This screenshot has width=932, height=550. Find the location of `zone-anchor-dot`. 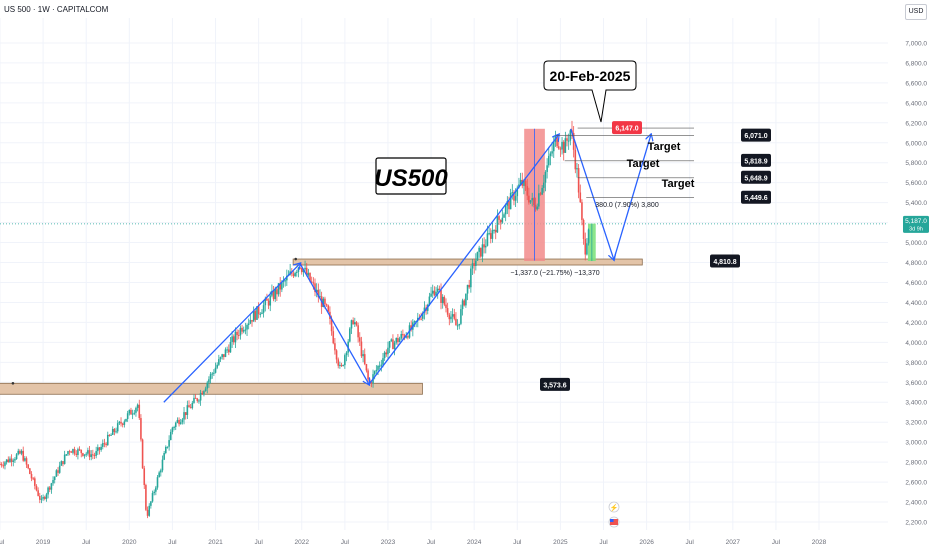

zone-anchor-dot is located at coordinates (296, 259).